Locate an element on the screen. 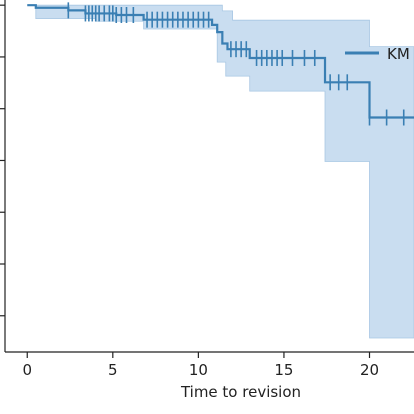 Image resolution: width=414 pixels, height=414 pixels. x-tick-label: 5 is located at coordinates (113, 370).